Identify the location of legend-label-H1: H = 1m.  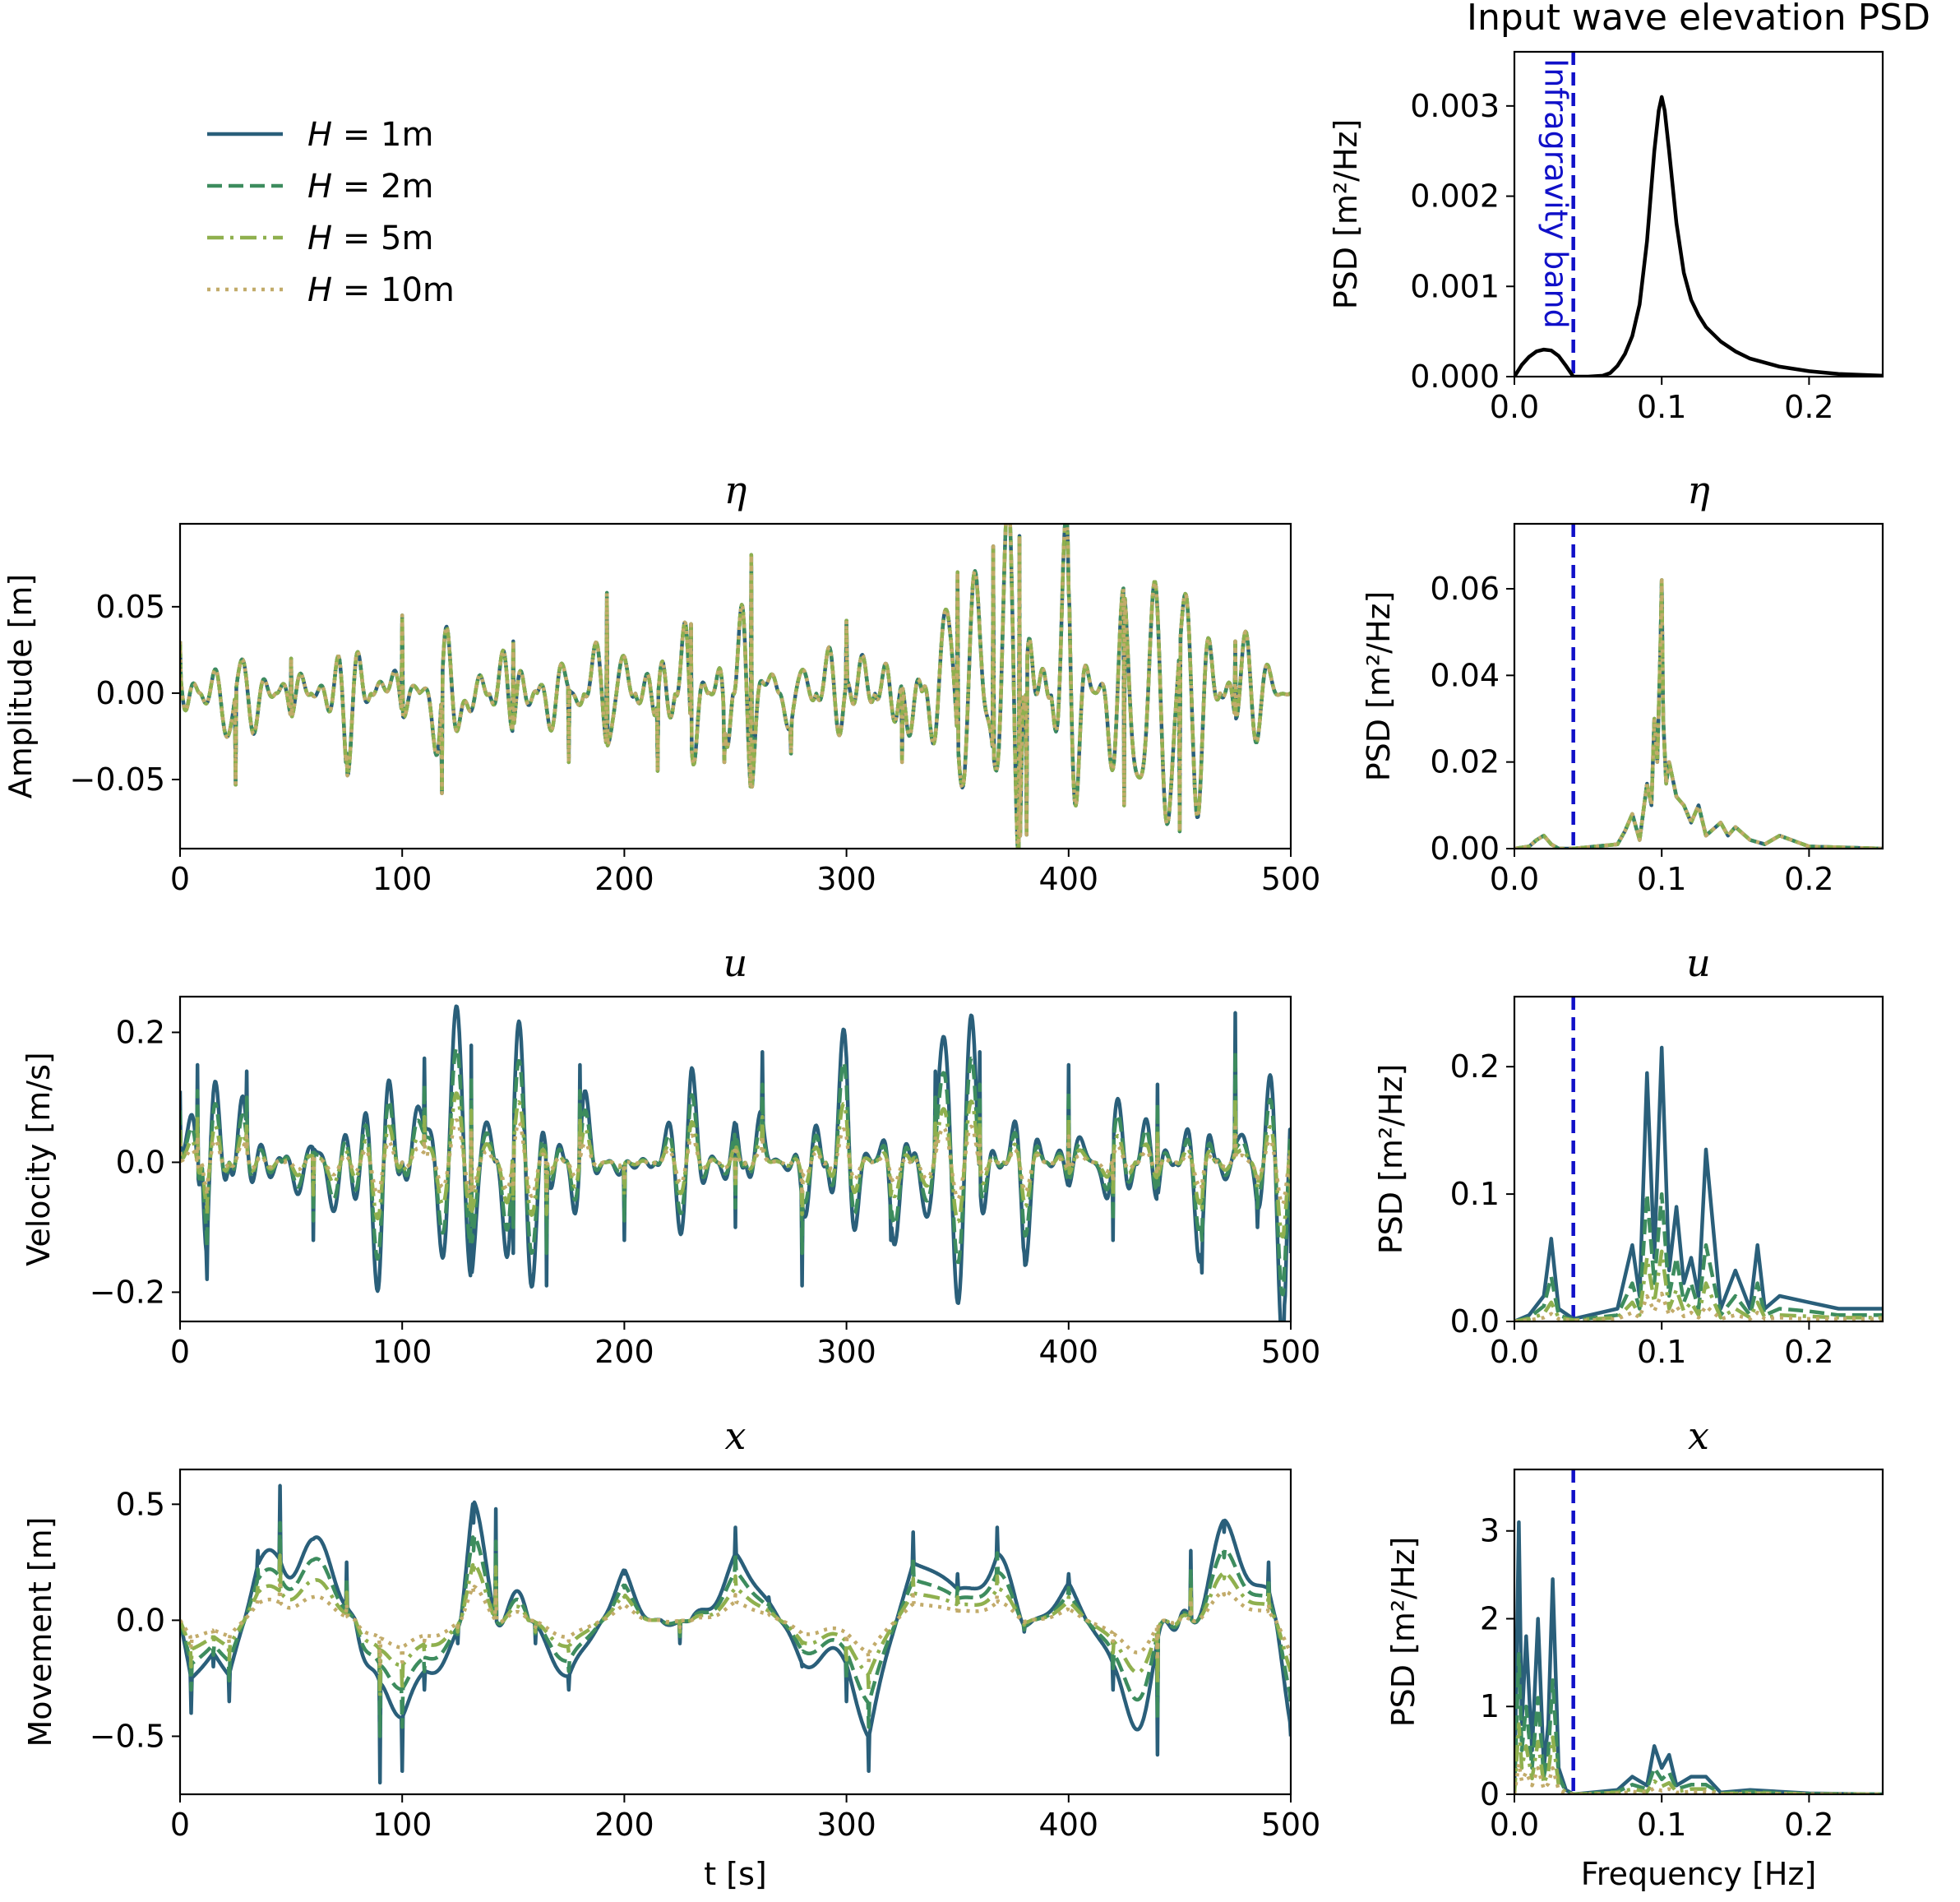
(370, 135).